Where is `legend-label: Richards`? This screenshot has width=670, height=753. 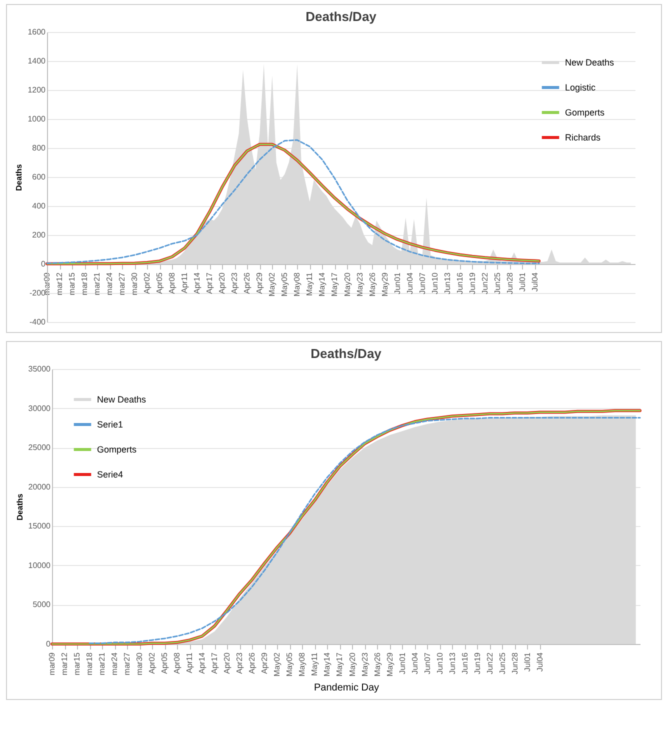
legend-label: Richards is located at coordinates (583, 137).